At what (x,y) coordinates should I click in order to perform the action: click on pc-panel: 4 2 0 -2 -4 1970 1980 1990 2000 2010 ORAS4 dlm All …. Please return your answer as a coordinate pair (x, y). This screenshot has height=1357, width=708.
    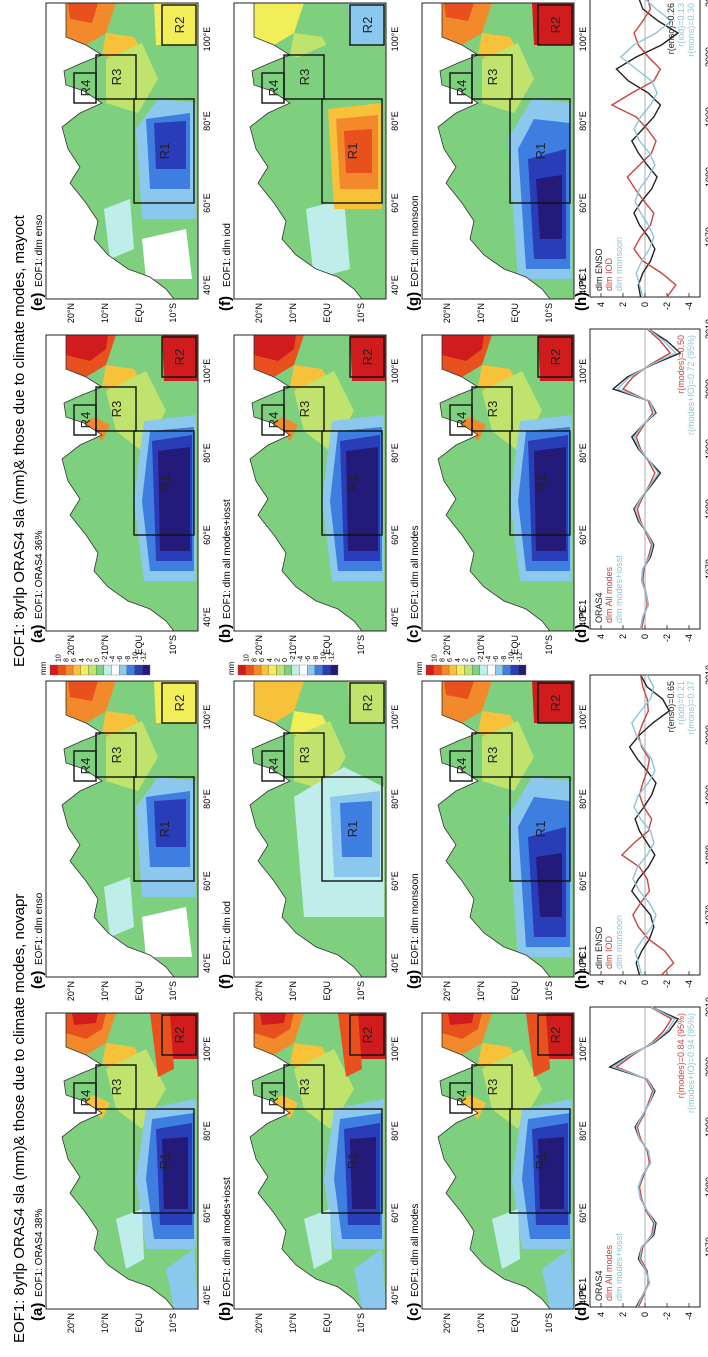
    Looking at the image, I should click on (640, 481).